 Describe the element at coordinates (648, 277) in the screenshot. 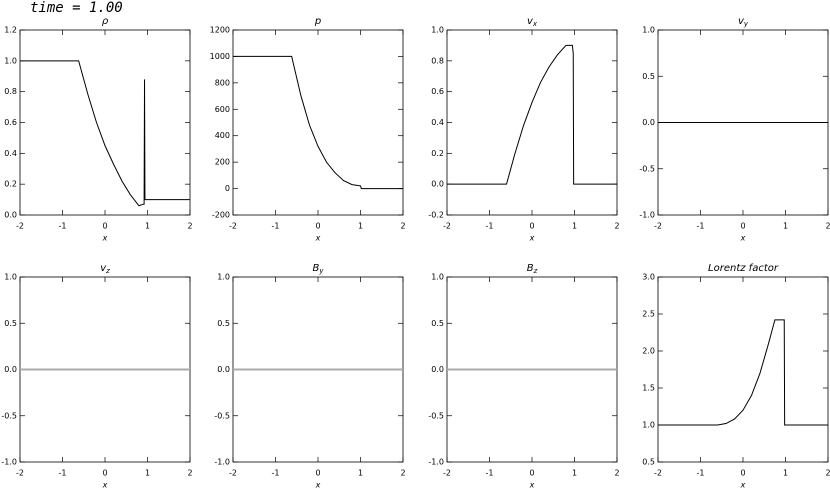

I see `y-tick-label: 3.0` at that location.